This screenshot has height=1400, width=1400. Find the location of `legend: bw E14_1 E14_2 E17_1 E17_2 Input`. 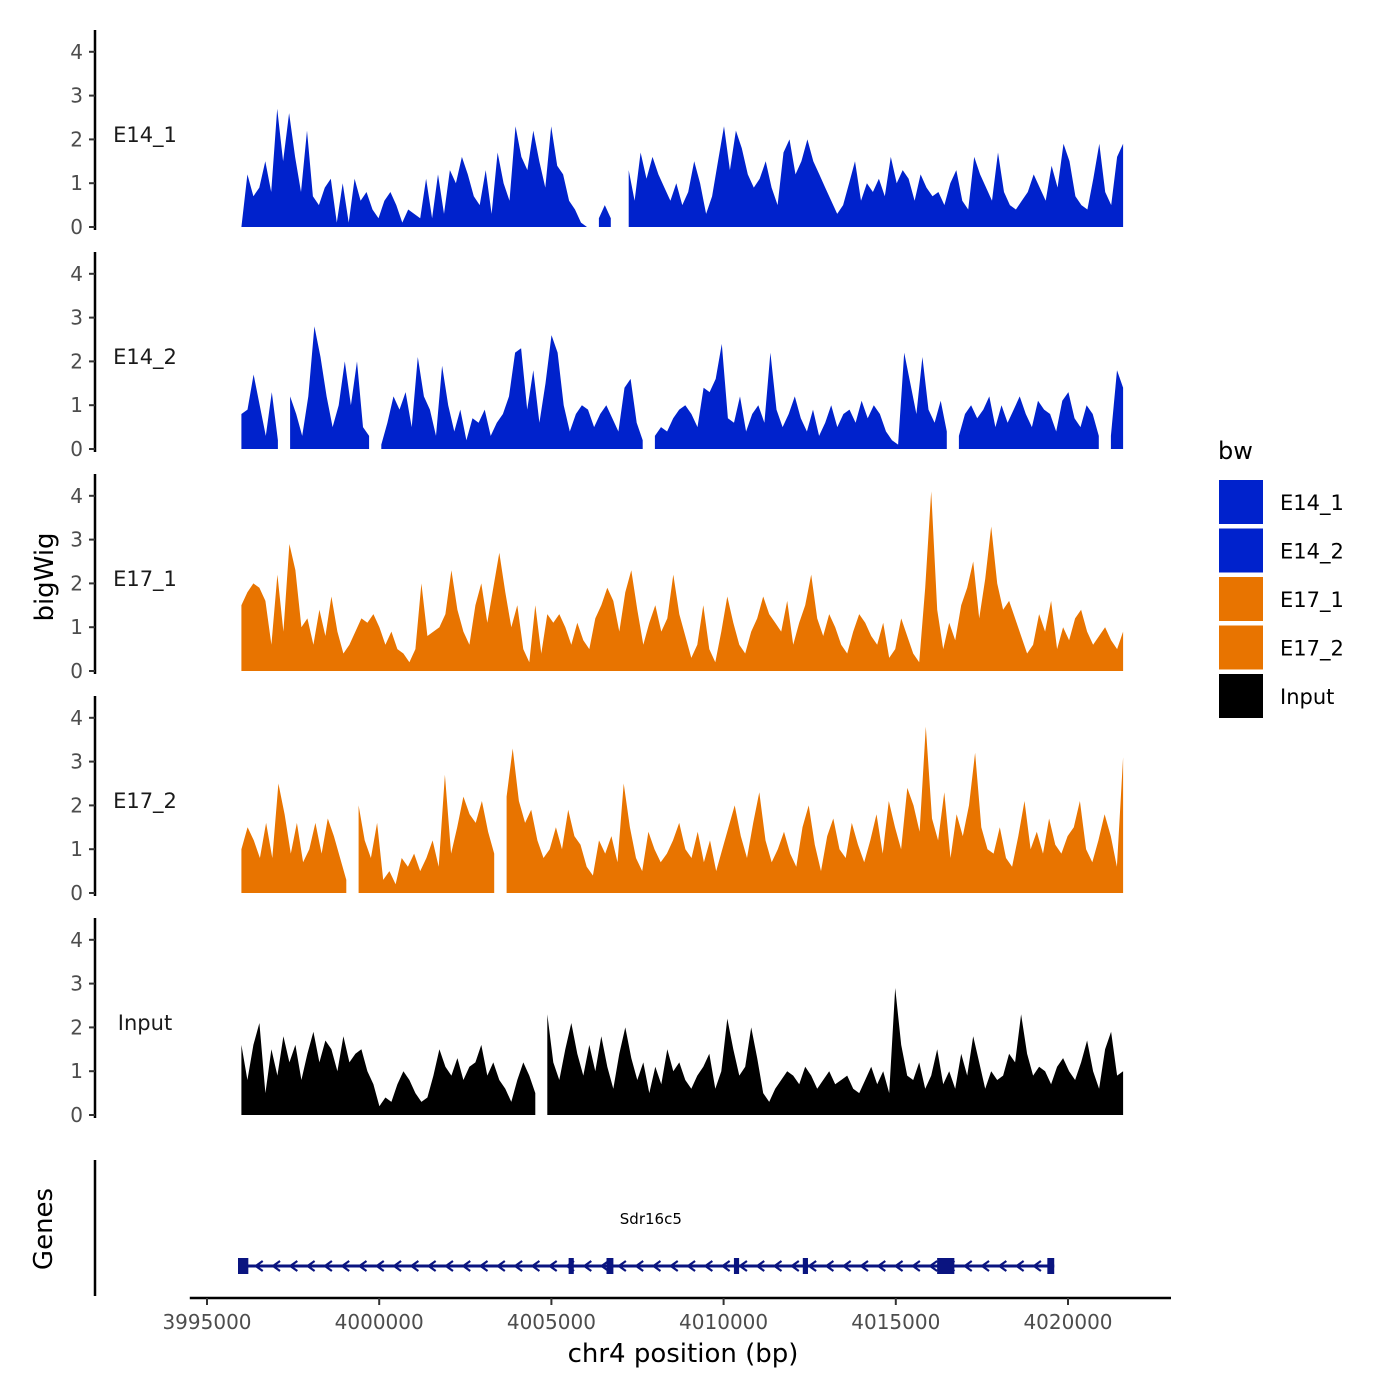

legend: bw E14_1 E14_2 E17_1 E17_2 Input is located at coordinates (1281, 577).